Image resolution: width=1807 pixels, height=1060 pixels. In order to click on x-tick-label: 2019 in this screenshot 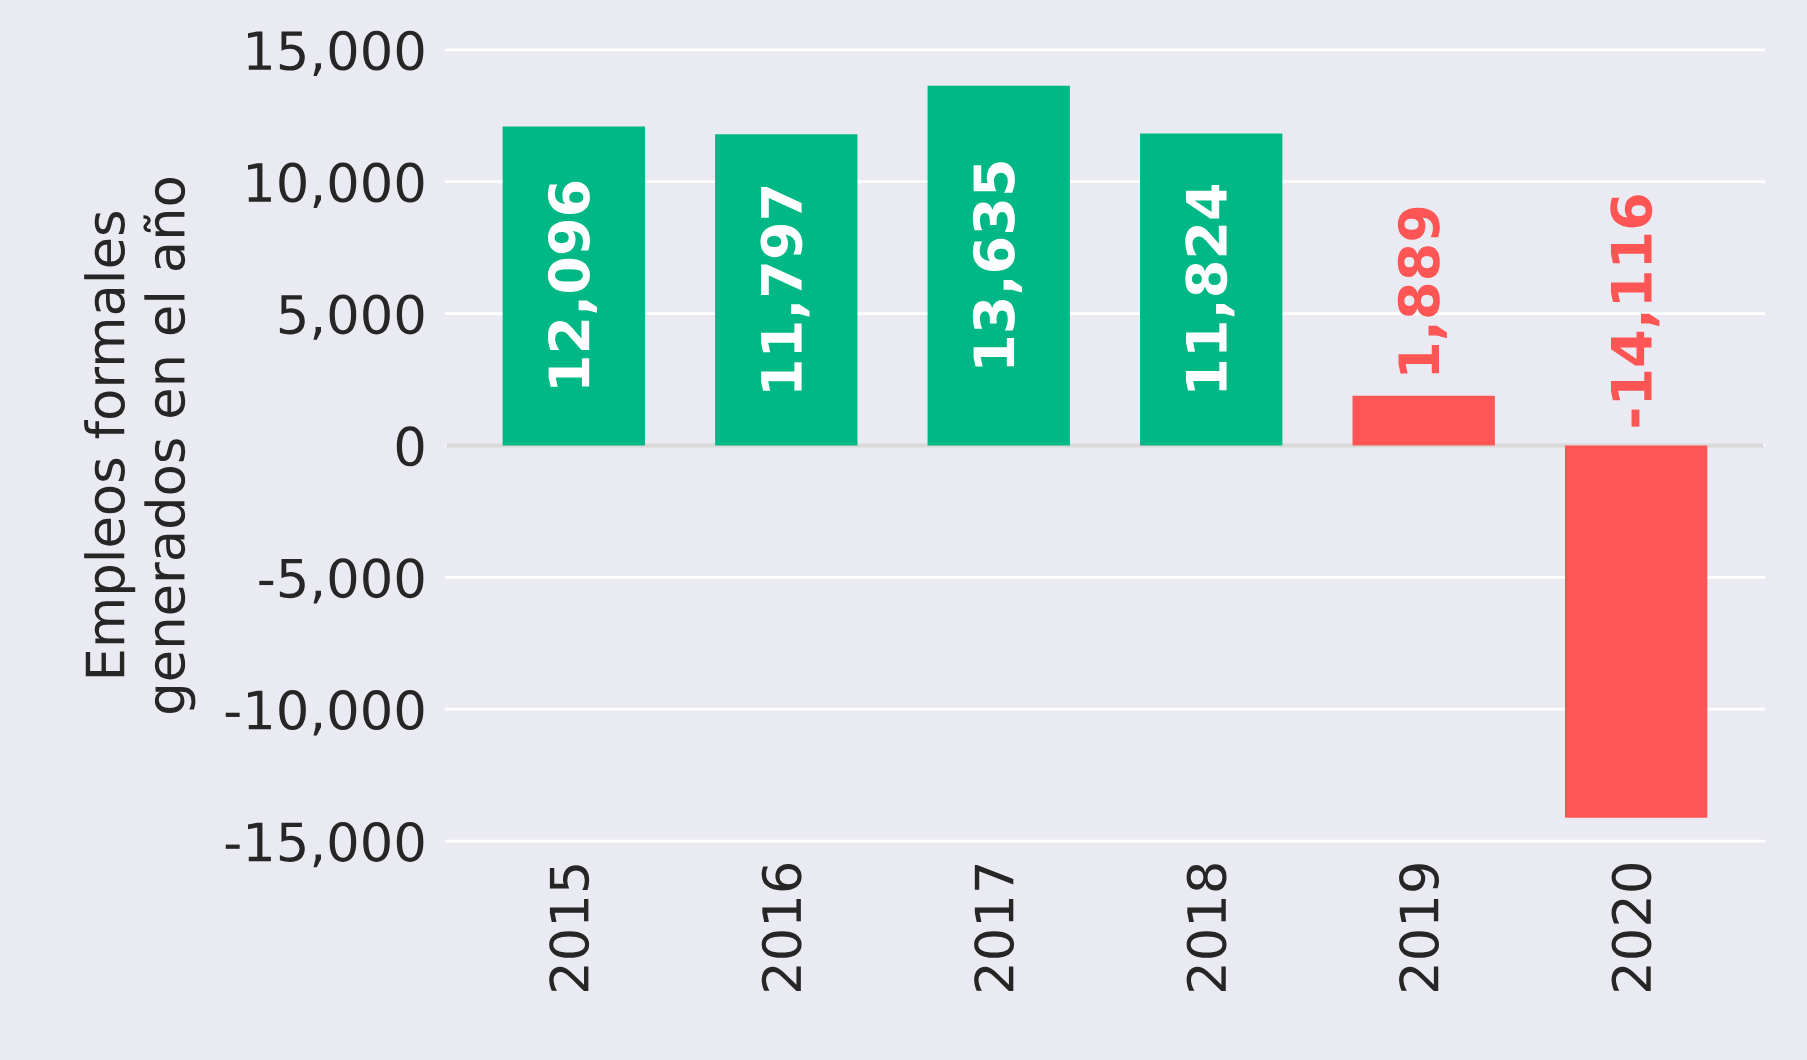, I will do `click(1419, 928)`.